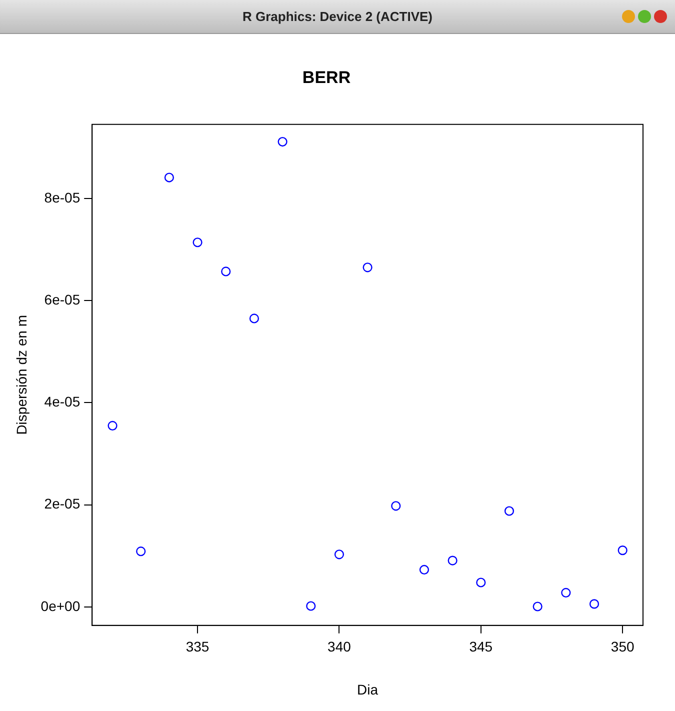 The height and width of the screenshot is (711, 675). Describe the element at coordinates (62, 197) in the screenshot. I see `y-tick-label: 8e-05` at that location.